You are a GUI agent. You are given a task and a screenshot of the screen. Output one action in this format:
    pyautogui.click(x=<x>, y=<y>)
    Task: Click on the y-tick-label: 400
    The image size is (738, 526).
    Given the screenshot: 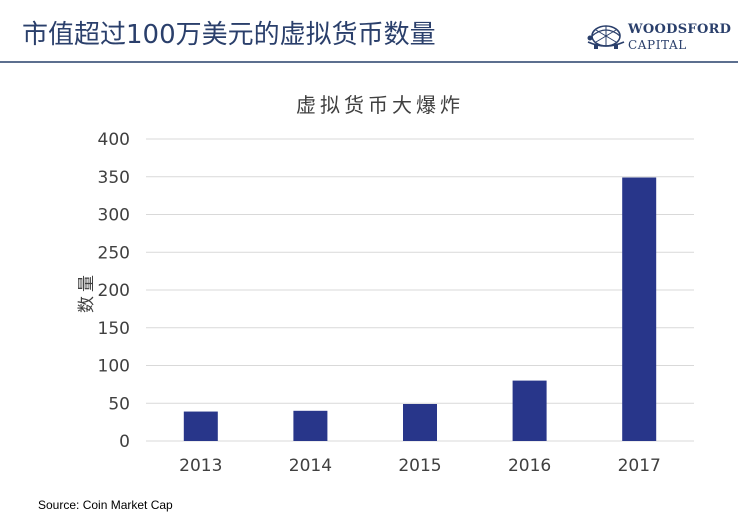 What is the action you would take?
    pyautogui.click(x=114, y=140)
    